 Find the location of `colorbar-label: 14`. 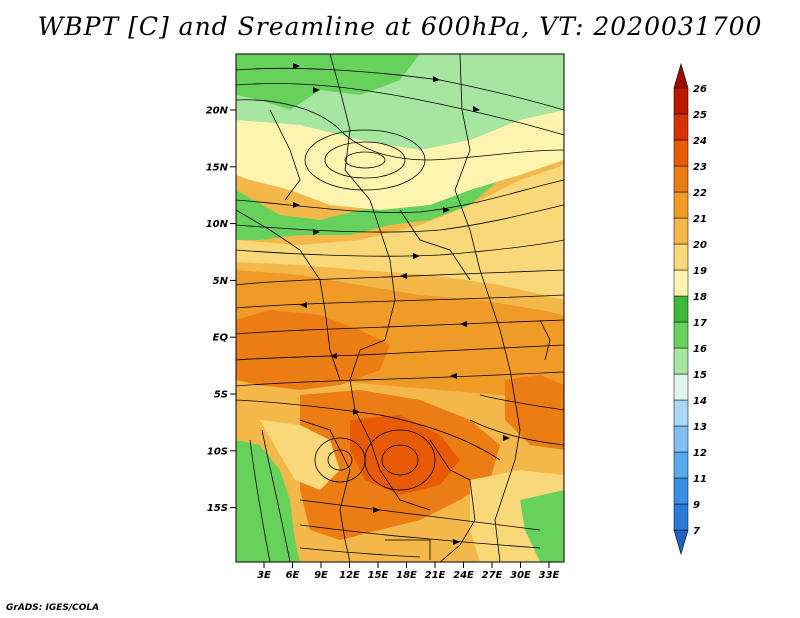

colorbar-label: 14 is located at coordinates (700, 401).